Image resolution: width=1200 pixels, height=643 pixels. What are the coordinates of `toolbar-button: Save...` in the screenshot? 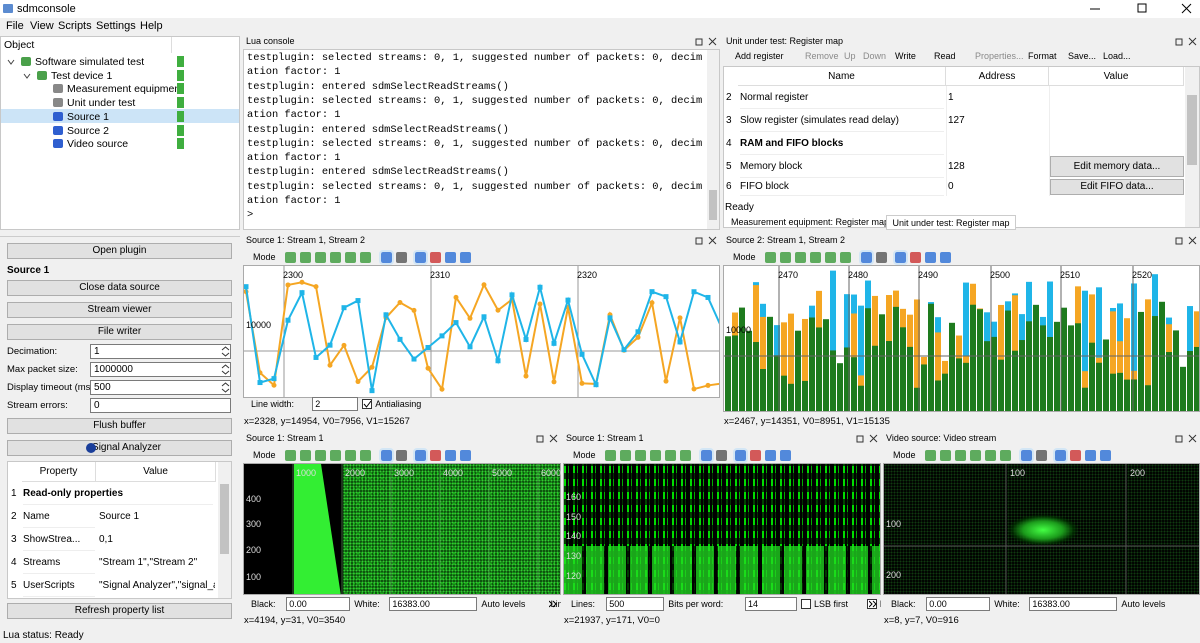 It's located at (1082, 56).